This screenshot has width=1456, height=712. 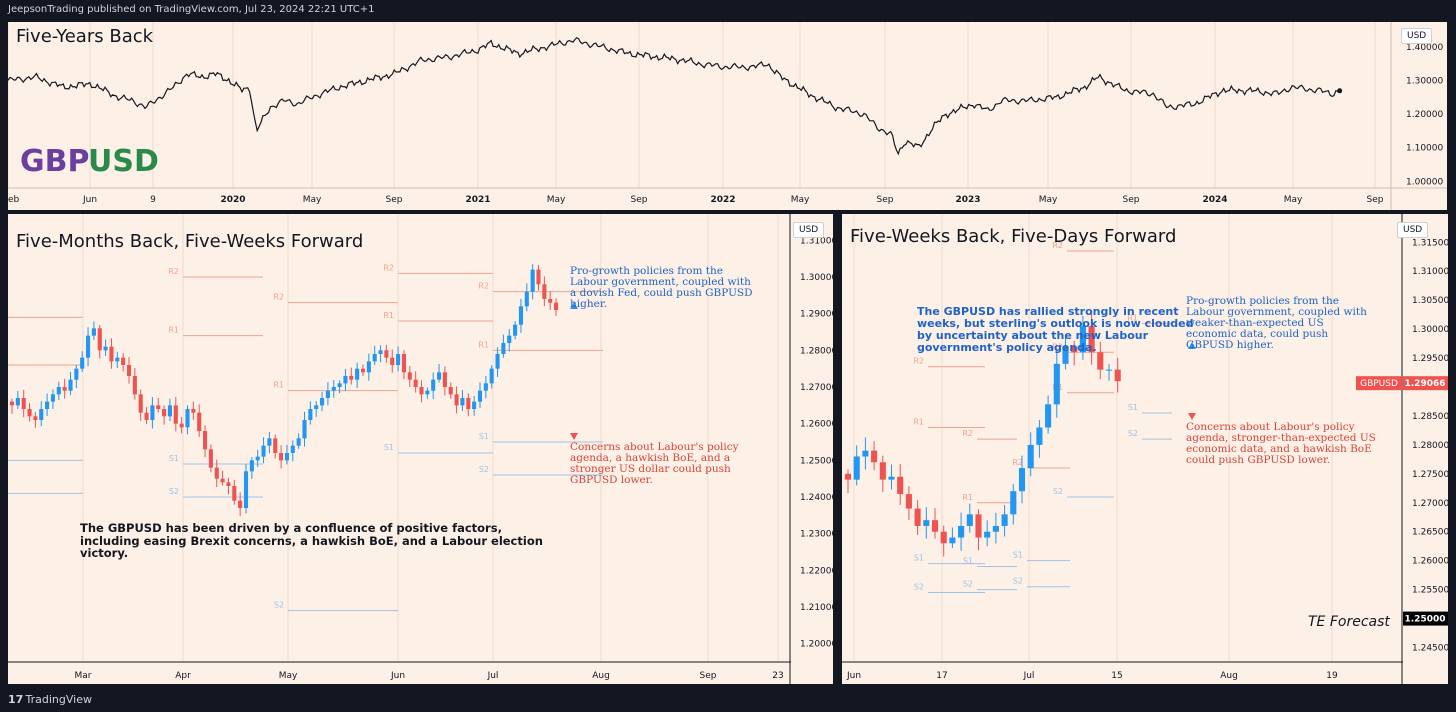 What do you see at coordinates (16, 699) in the screenshot?
I see `tv-logo-icon: 17` at bounding box center [16, 699].